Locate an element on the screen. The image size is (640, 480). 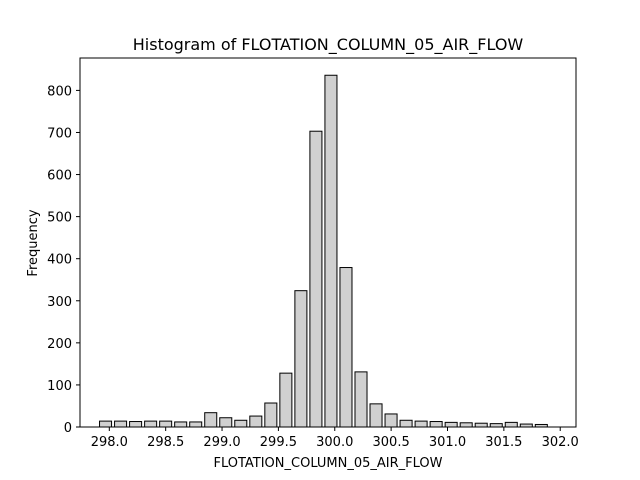
y-tick-label: 600 is located at coordinates (59, 176).